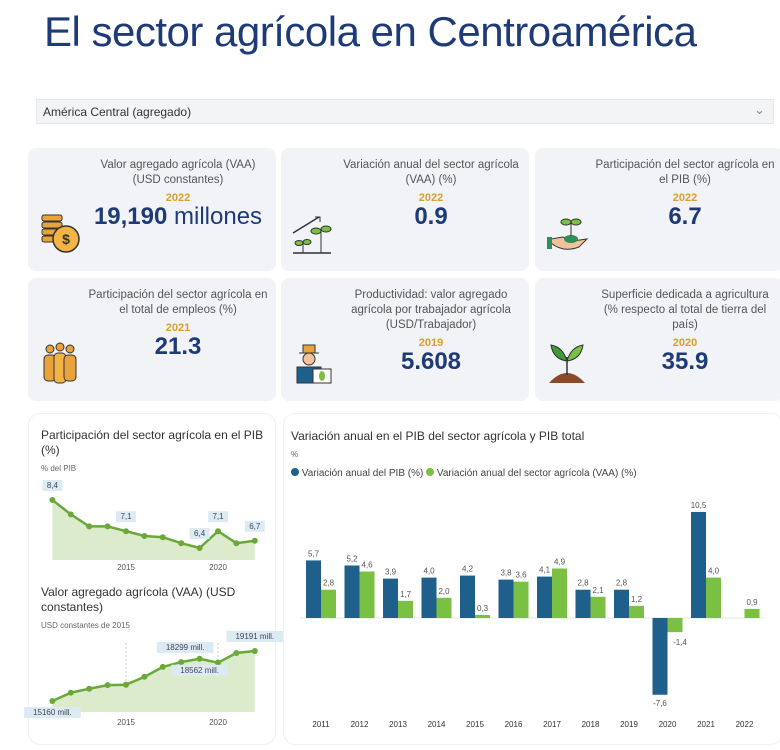 The width and height of the screenshot is (780, 750). I want to click on kpi-number: 5.608, so click(431, 361).